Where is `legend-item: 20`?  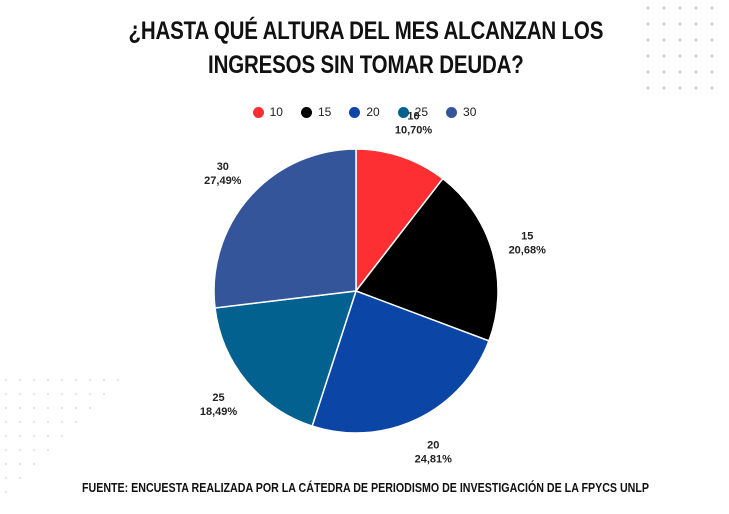 legend-item: 20 is located at coordinates (364, 112).